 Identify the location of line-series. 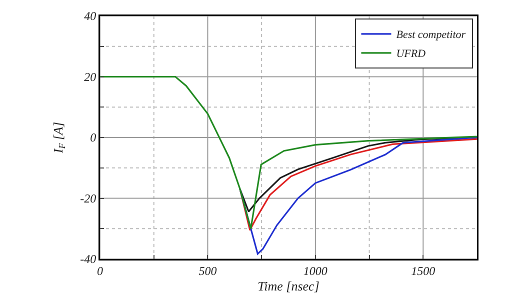
(358, 184).